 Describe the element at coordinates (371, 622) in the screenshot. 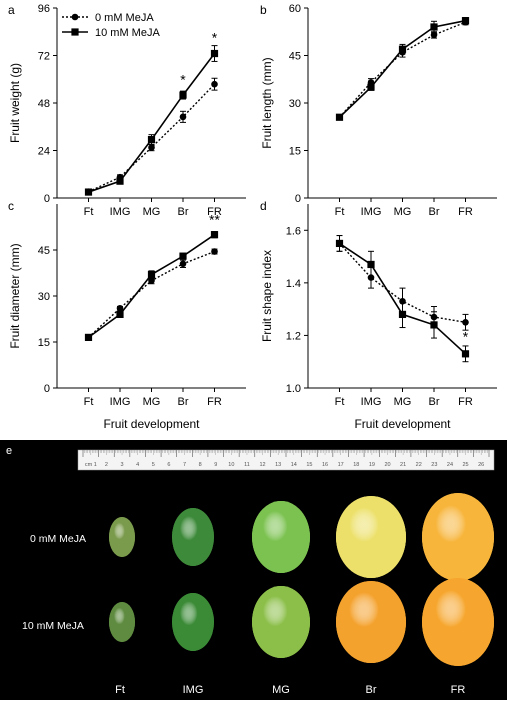

I see `fruit-row1-Br` at that location.